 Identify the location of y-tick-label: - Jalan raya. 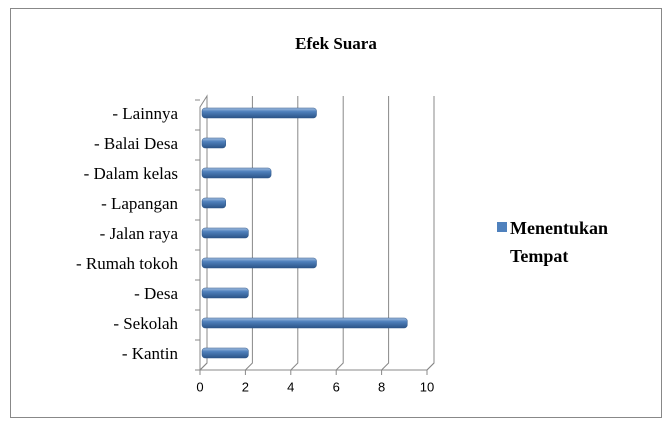
(139, 233).